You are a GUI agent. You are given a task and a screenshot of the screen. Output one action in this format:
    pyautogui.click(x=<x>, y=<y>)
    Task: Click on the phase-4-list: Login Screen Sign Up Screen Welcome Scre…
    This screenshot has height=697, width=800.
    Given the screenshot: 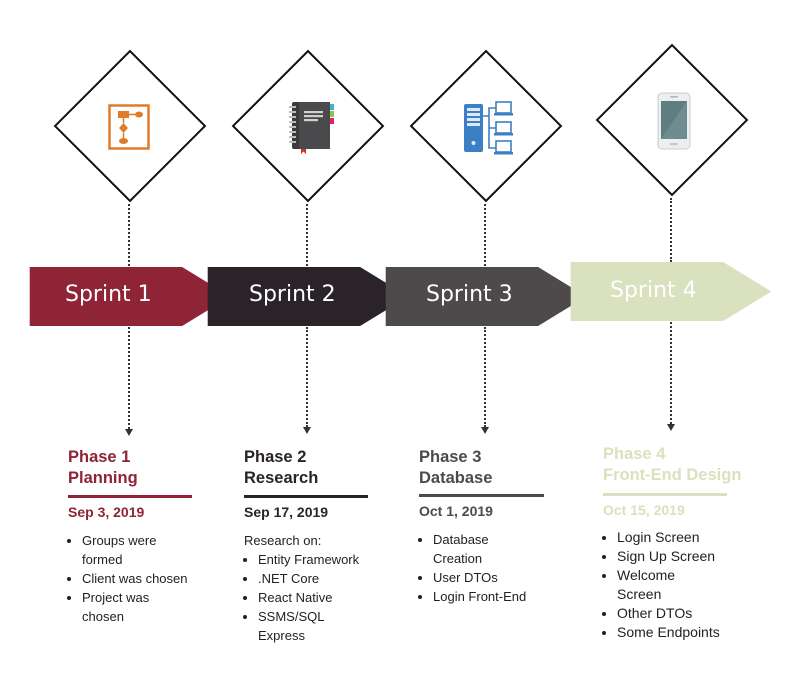 What is the action you would take?
    pyautogui.click(x=680, y=585)
    